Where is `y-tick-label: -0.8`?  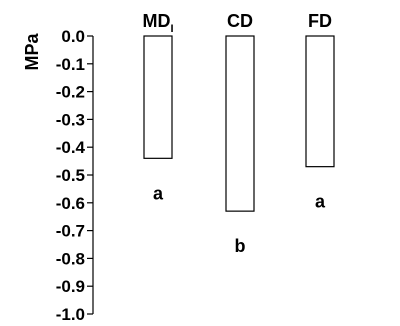
y-tick-label: -0.8 is located at coordinates (70, 258).